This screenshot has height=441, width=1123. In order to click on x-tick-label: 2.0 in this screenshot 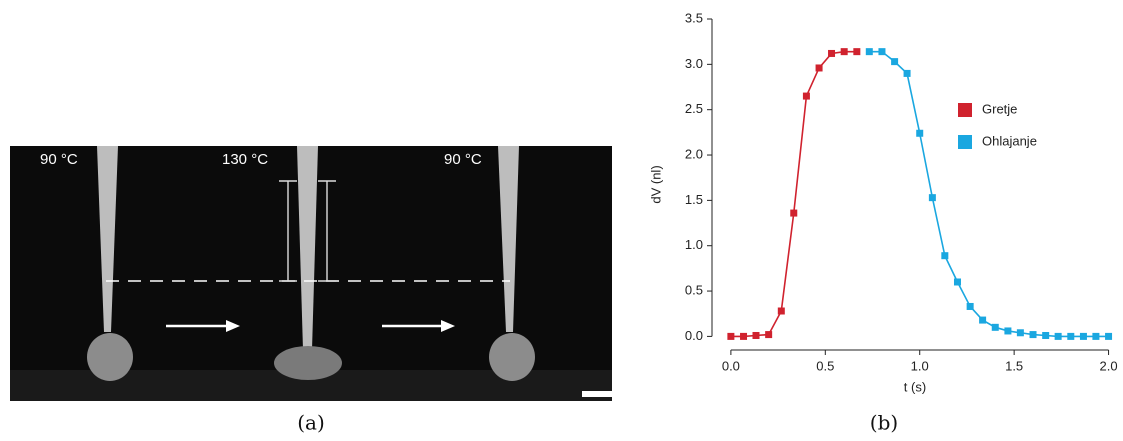, I will do `click(1109, 365)`.